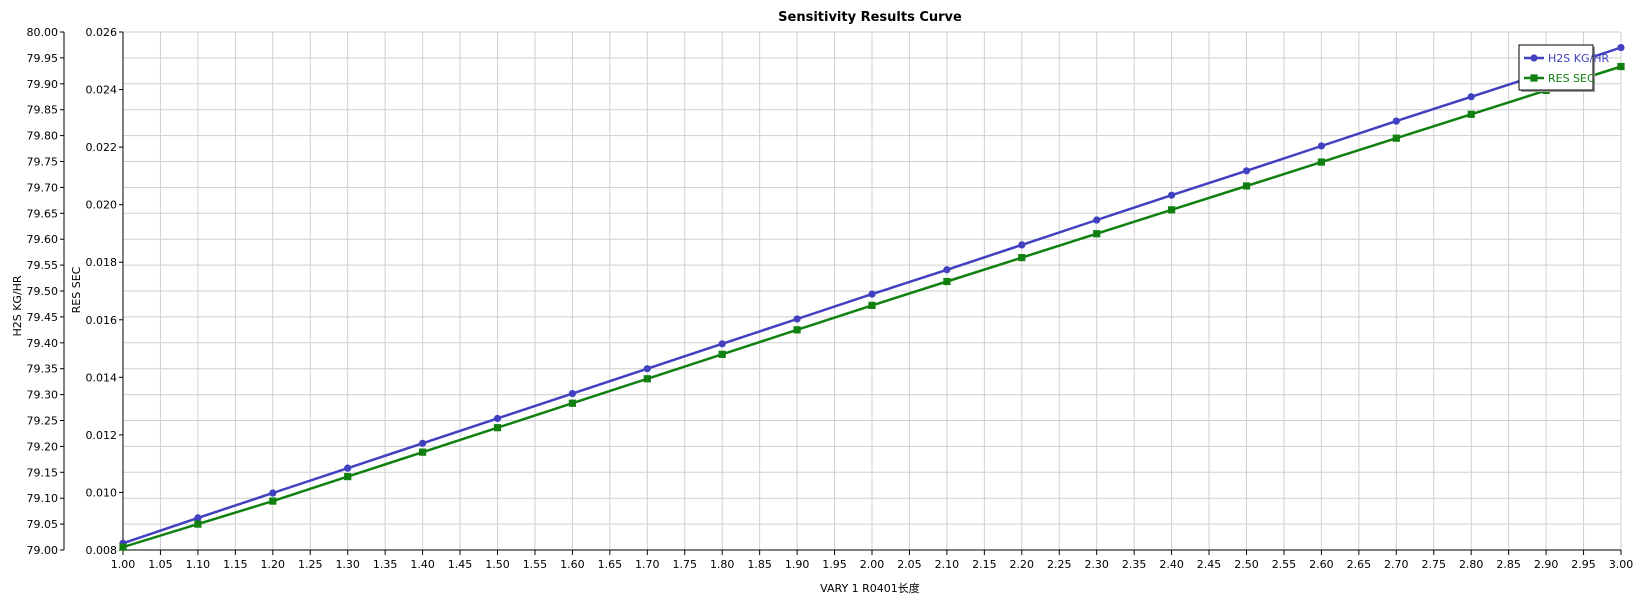  I want to click on y-tick-label-h2s: 79.60, so click(43, 239).